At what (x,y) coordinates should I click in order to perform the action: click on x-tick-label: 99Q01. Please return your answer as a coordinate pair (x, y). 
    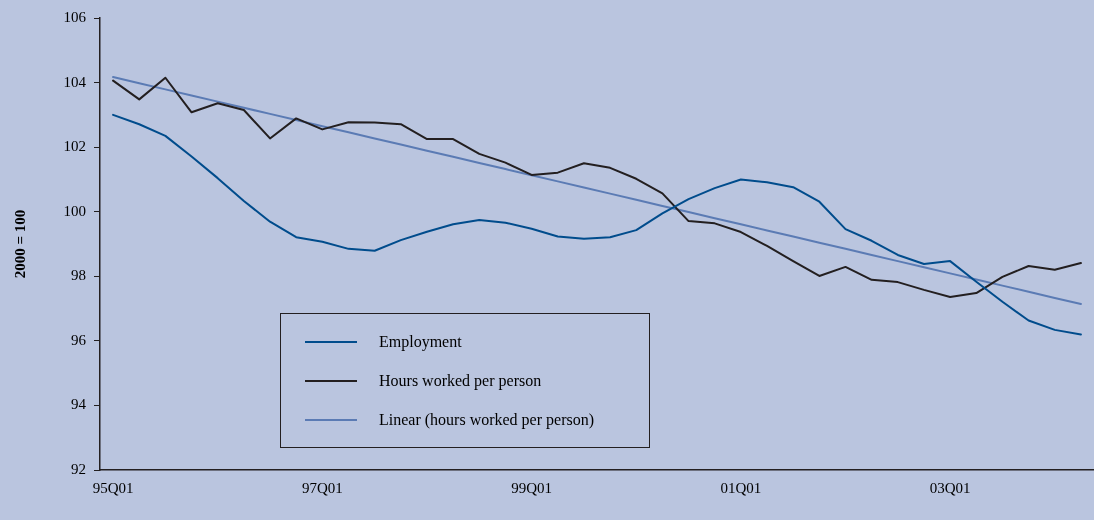
    Looking at the image, I should click on (532, 487).